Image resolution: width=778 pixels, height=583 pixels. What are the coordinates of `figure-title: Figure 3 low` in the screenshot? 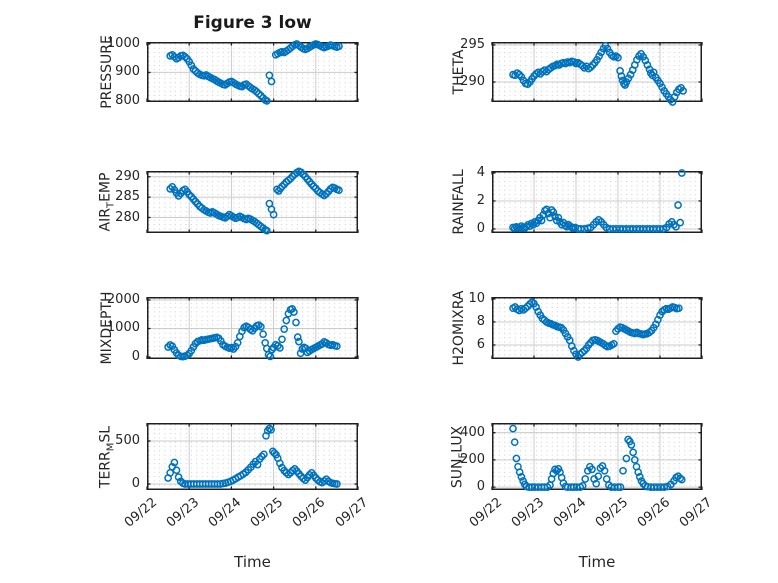 It's located at (252, 23).